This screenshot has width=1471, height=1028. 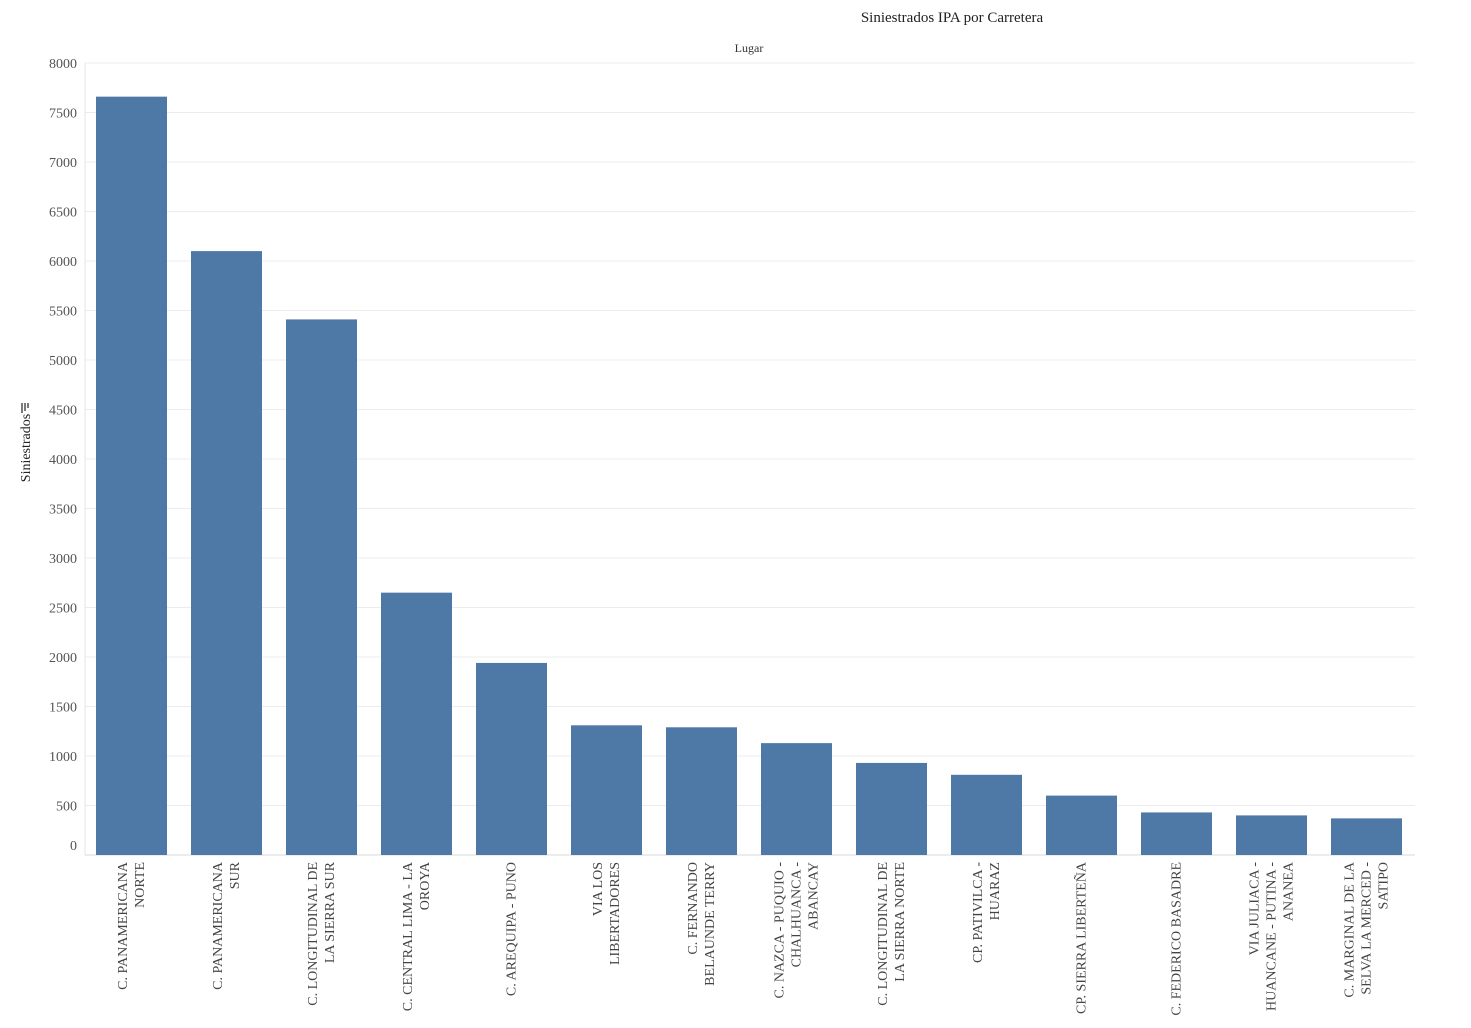 I want to click on x-tick-label-line: C. FERNANDO, so click(x=693, y=908).